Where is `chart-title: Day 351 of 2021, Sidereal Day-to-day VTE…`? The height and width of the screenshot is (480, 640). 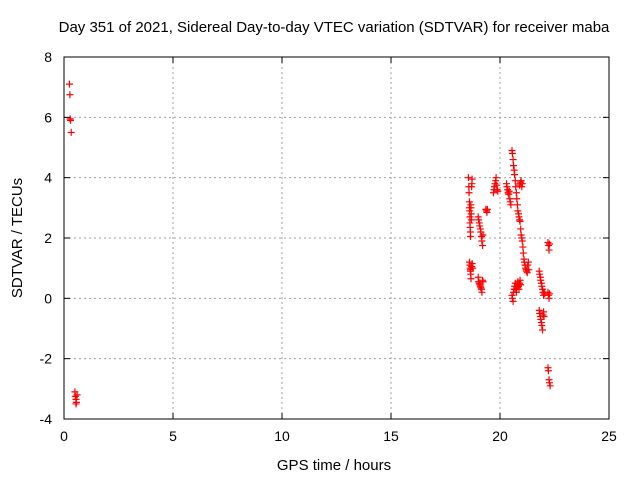
chart-title: Day 351 of 2021, Sidereal Day-to-day VTE… is located at coordinates (334, 27).